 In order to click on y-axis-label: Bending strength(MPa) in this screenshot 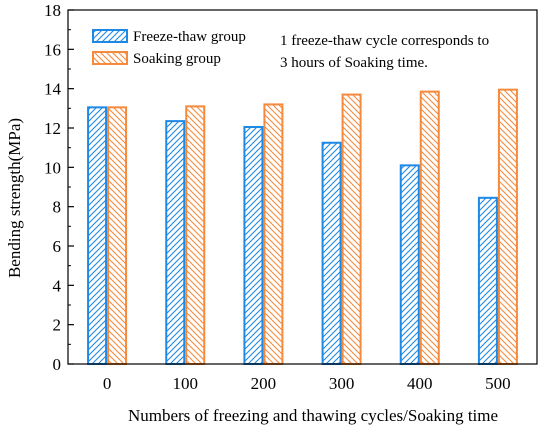, I will do `click(14, 198)`.